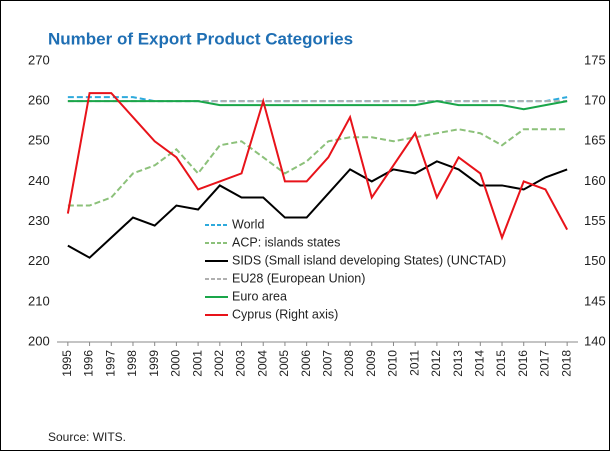 Image resolution: width=610 pixels, height=451 pixels. What do you see at coordinates (197, 363) in the screenshot?
I see `x-tick-label: 2001` at bounding box center [197, 363].